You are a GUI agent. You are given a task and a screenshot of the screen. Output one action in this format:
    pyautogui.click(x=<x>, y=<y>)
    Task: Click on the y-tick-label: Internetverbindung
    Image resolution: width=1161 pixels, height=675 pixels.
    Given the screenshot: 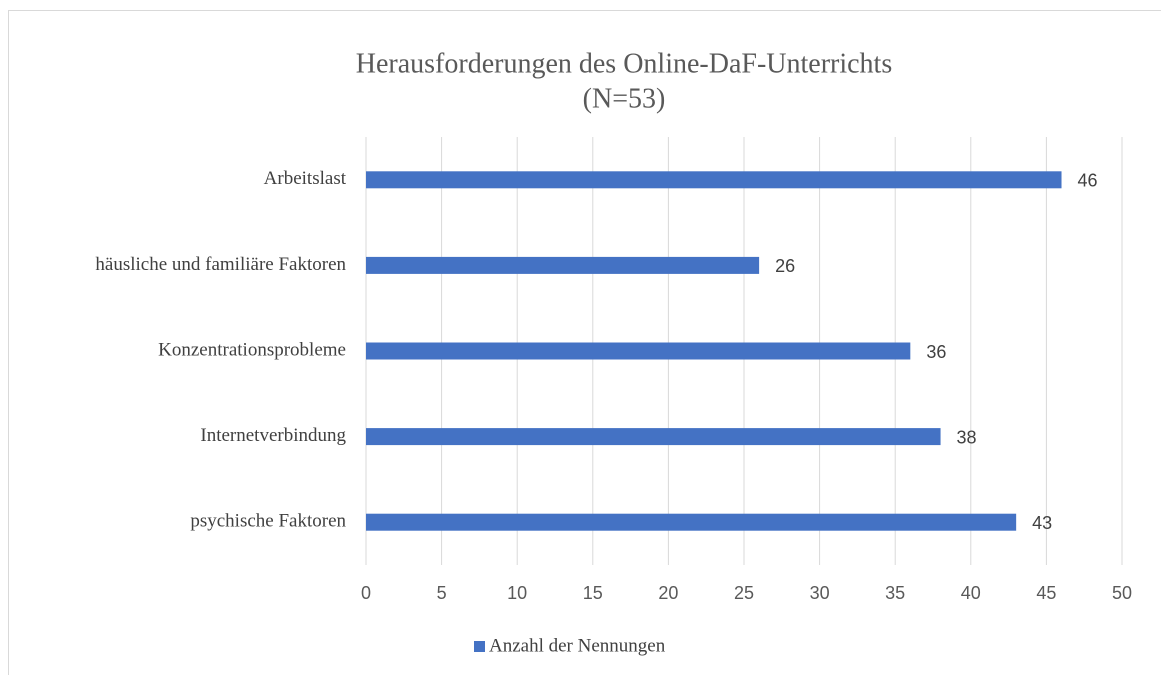 What is the action you would take?
    pyautogui.click(x=273, y=435)
    